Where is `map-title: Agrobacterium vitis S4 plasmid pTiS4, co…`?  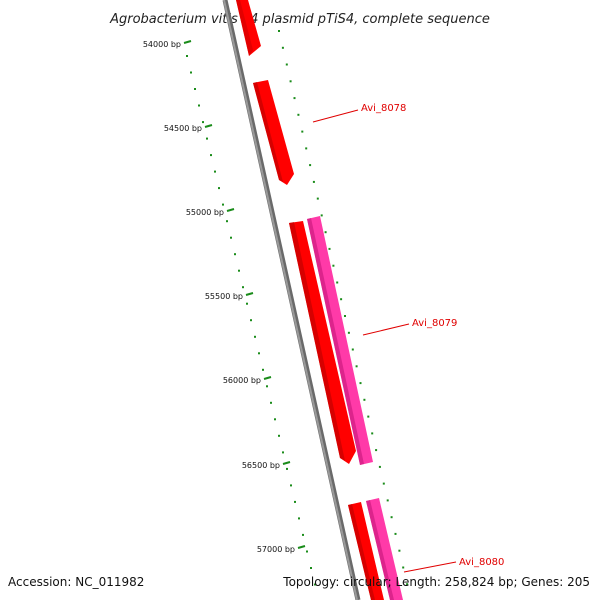
map-title: Agrobacterium vitis S4 plasmid pTiS4, co… is located at coordinates (299, 19).